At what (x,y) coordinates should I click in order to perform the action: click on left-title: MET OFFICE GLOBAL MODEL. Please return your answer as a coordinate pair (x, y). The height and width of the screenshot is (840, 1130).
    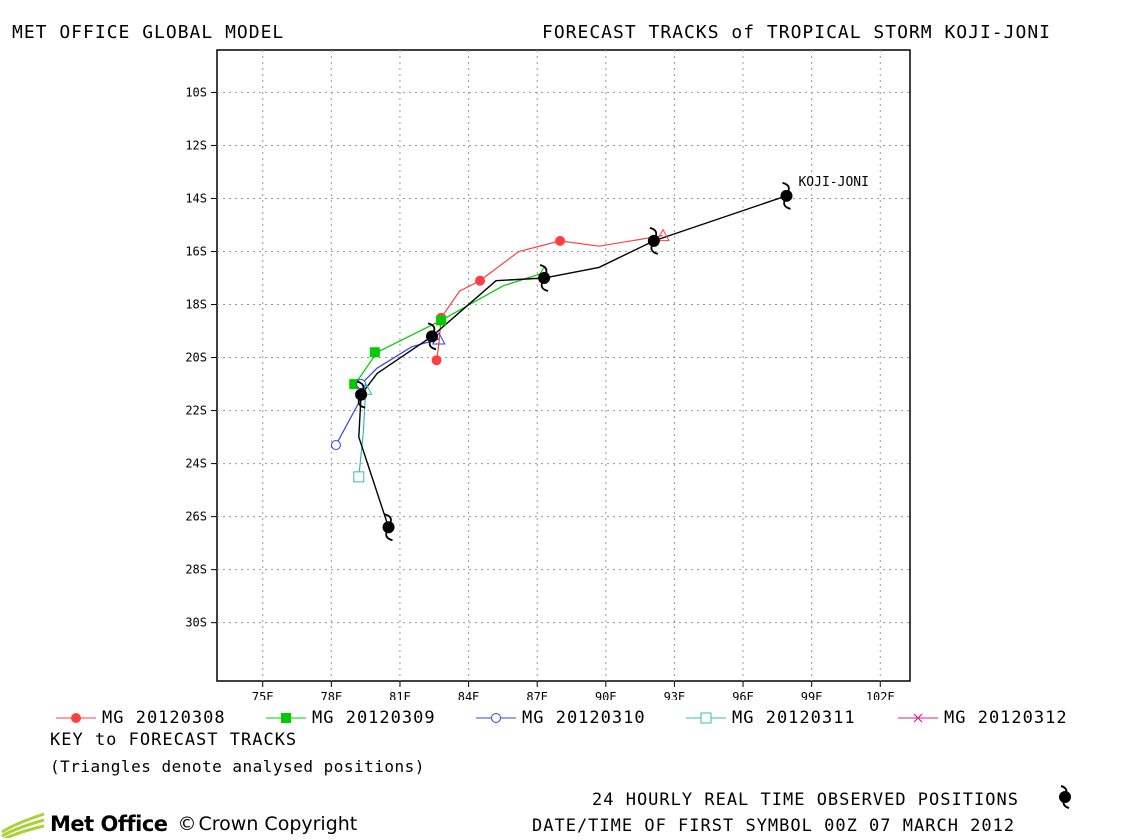
    Looking at the image, I should click on (148, 32).